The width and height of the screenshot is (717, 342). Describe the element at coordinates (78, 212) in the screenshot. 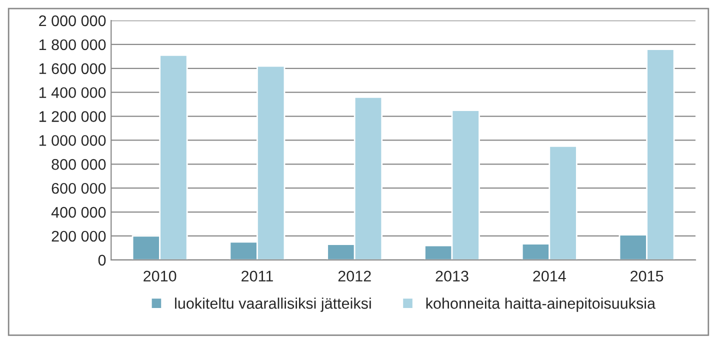

I see `y-tick-label: 400 000` at that location.